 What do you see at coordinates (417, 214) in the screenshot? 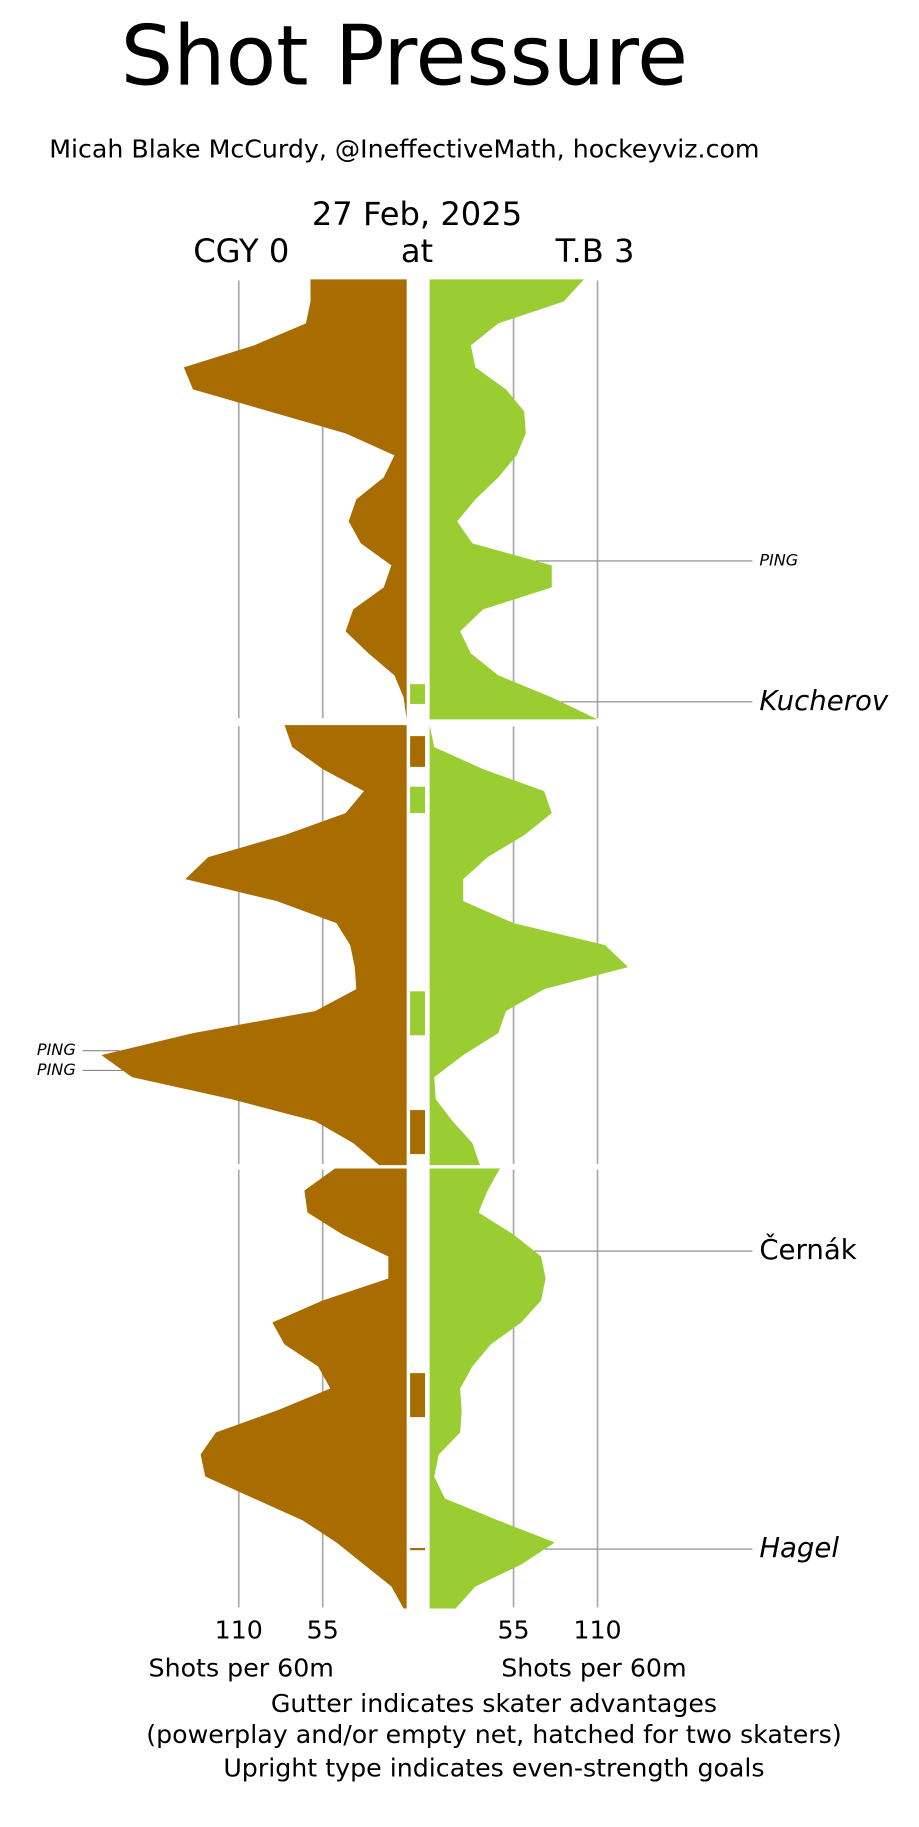
I see `date: 27 Feb, 2025` at bounding box center [417, 214].